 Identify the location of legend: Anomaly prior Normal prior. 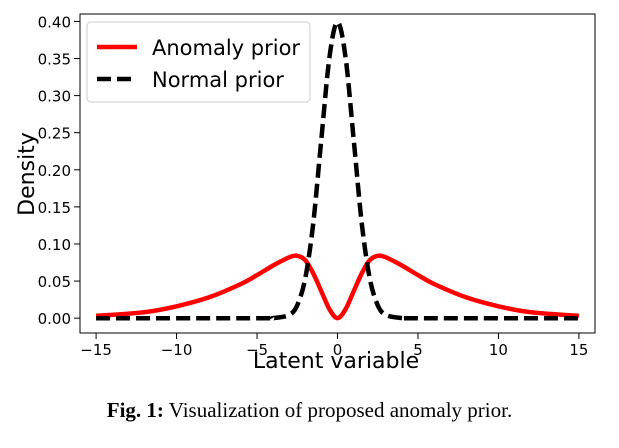
(198, 62).